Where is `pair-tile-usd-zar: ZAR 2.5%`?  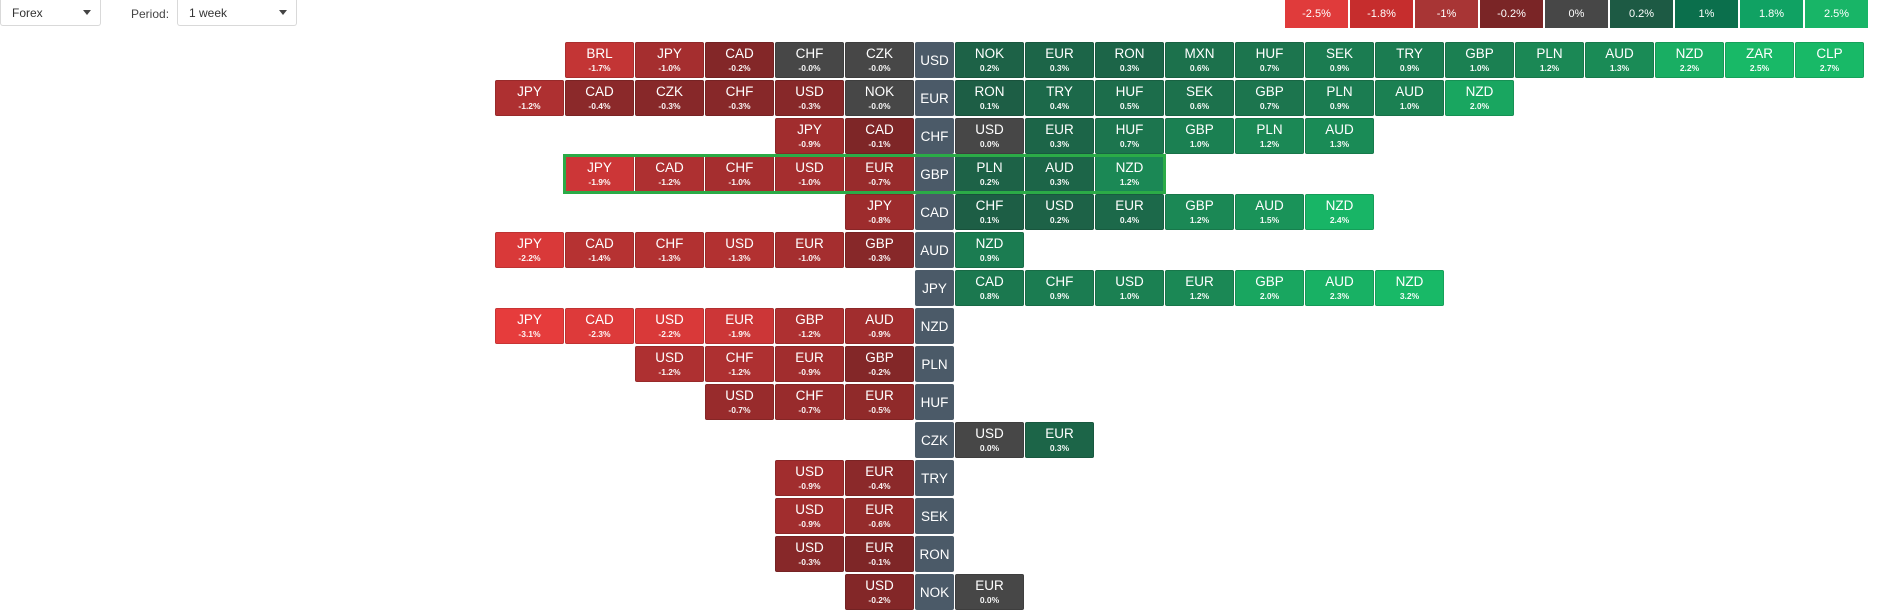 pair-tile-usd-zar: ZAR 2.5% is located at coordinates (1759, 60).